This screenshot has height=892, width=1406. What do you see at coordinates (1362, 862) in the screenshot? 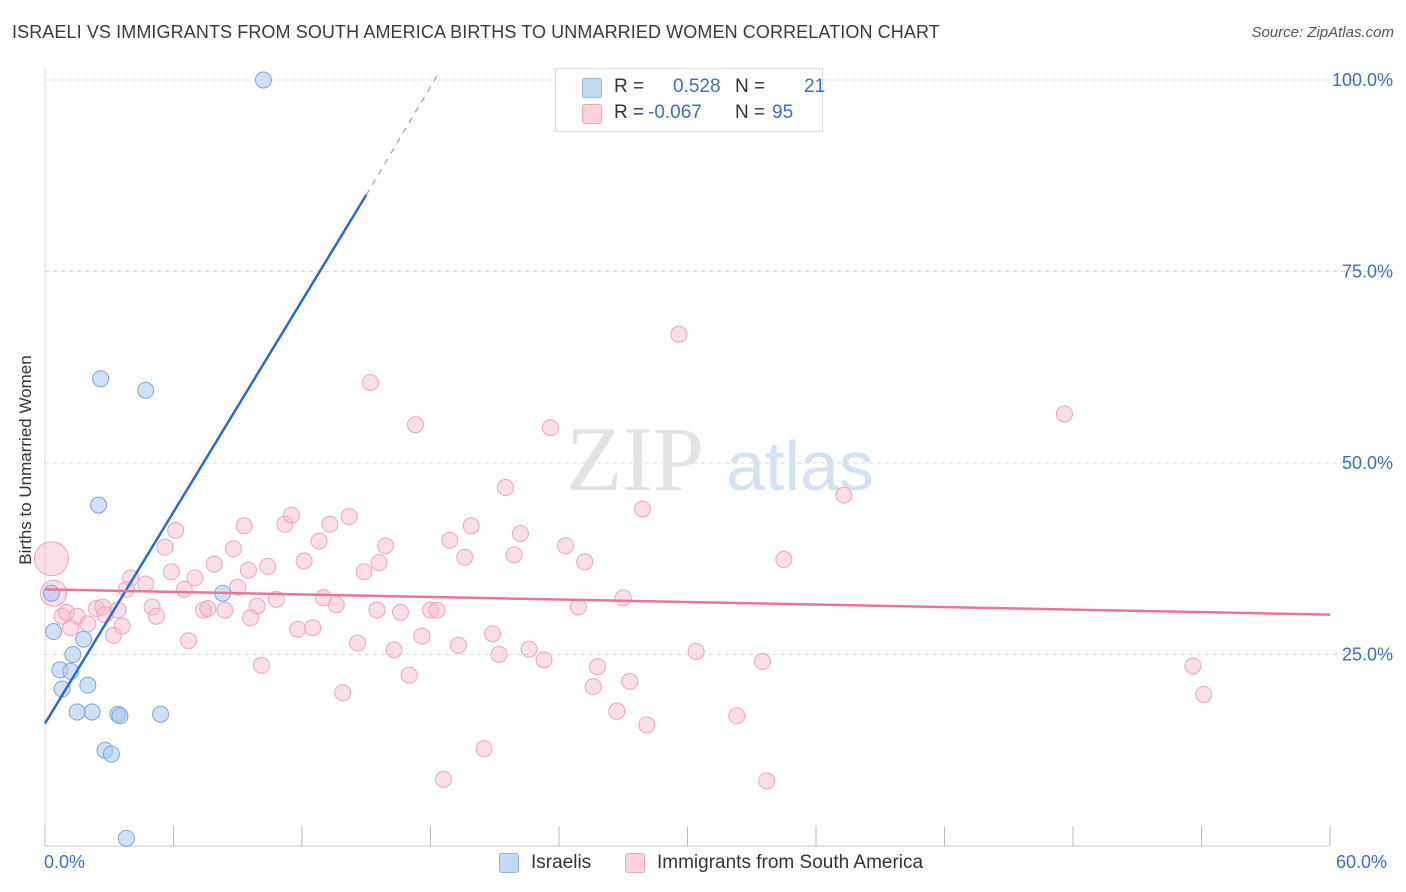
I see `x-tick-label-max: 60.0%` at bounding box center [1362, 862].